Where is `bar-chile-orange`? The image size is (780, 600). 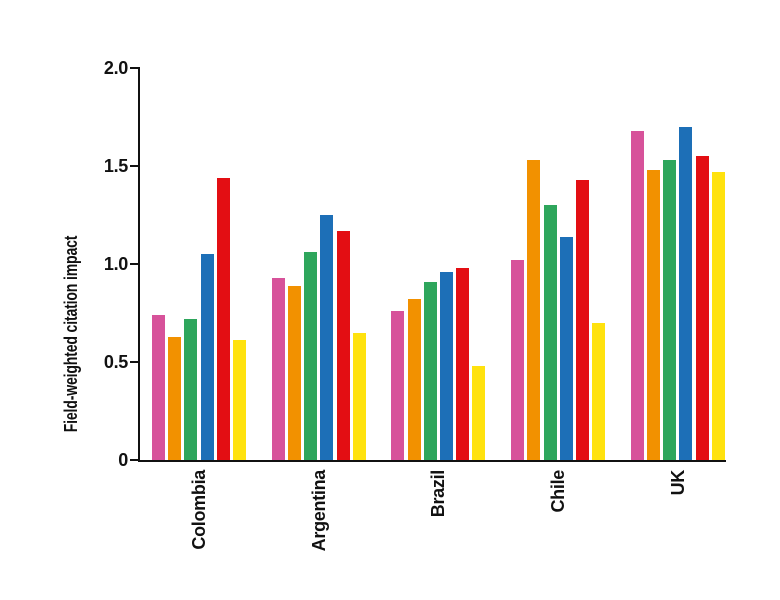 bar-chile-orange is located at coordinates (534, 310).